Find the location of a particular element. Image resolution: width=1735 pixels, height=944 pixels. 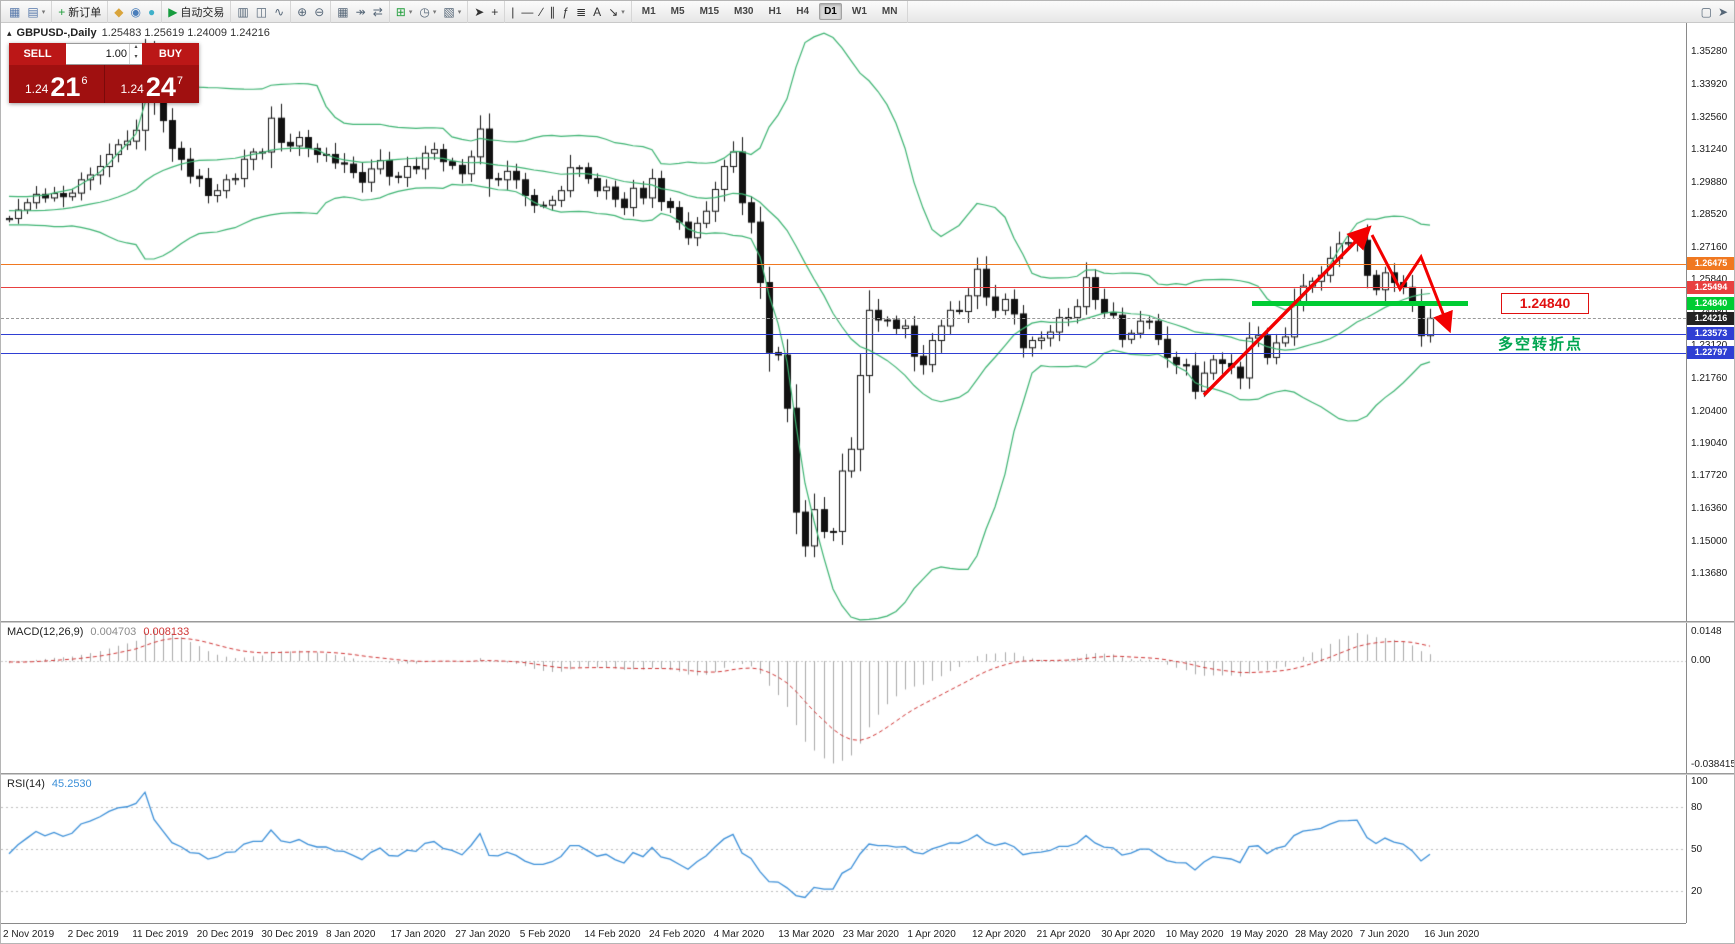

date-label: 24 Feb 2020 is located at coordinates (677, 934).